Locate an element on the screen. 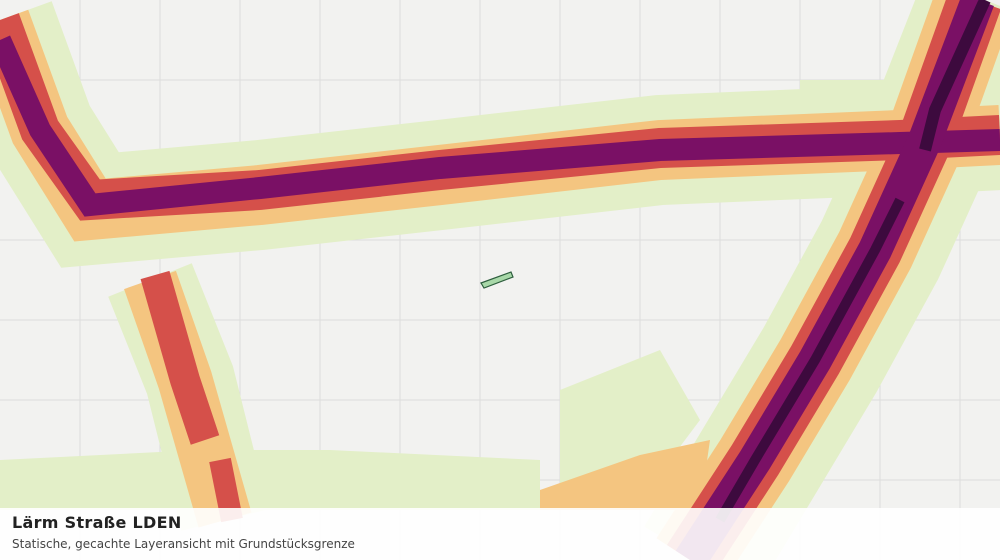 The height and width of the screenshot is (560, 1000). parcel-boundary is located at coordinates (497, 280).